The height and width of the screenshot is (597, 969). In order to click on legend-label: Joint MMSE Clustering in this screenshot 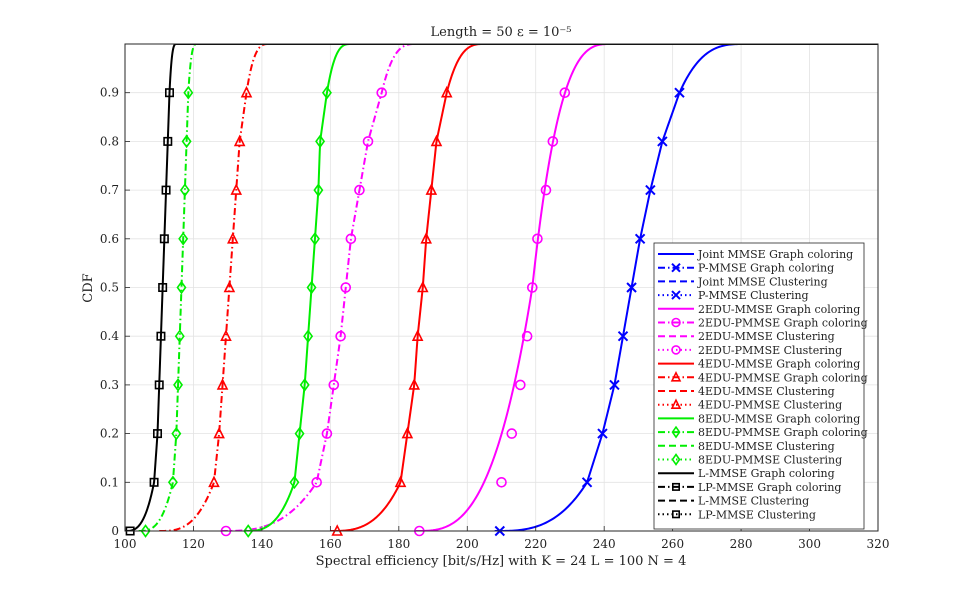, I will do `click(762, 281)`.